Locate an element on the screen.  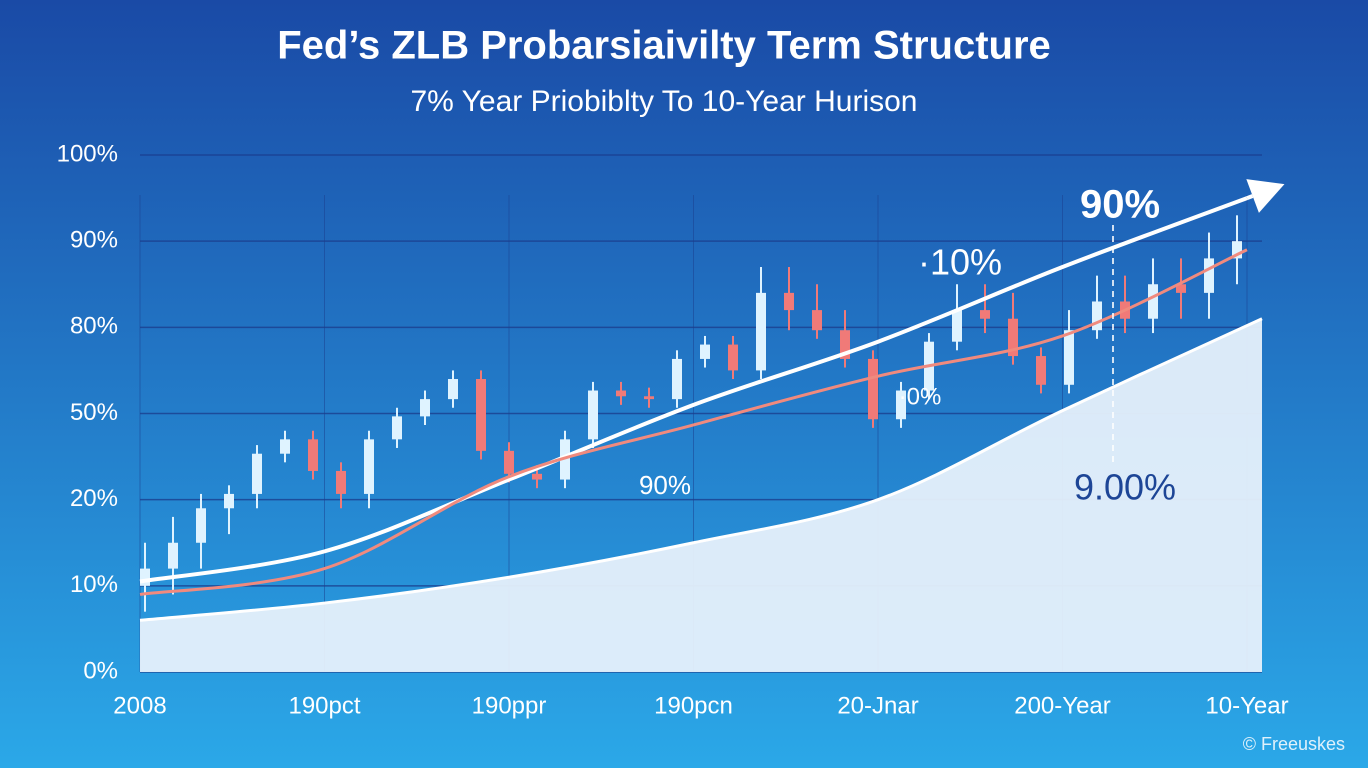
arrow-head is located at coordinates (1265, 196).